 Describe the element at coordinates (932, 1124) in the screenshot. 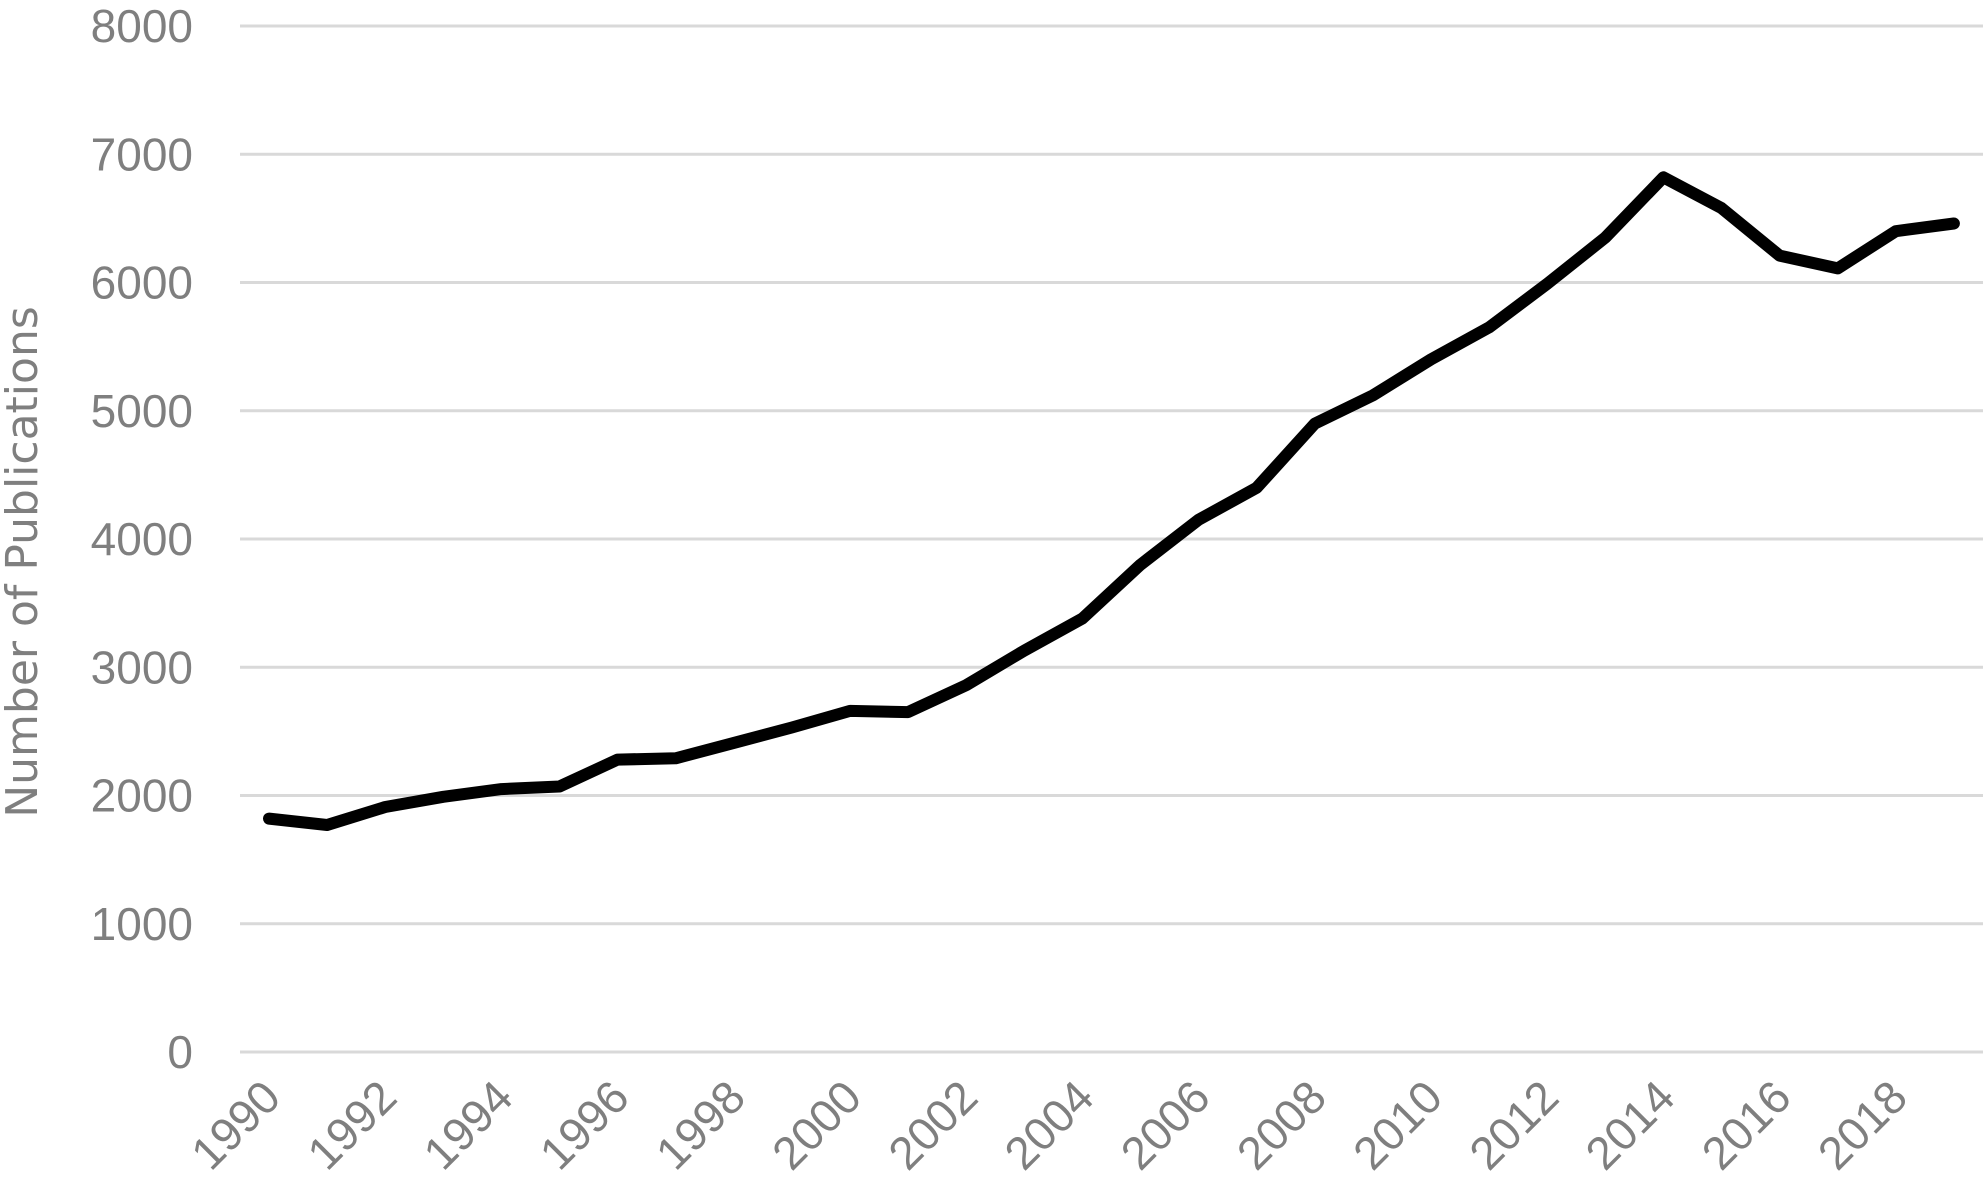

I see `x-tick-label: 2002` at that location.